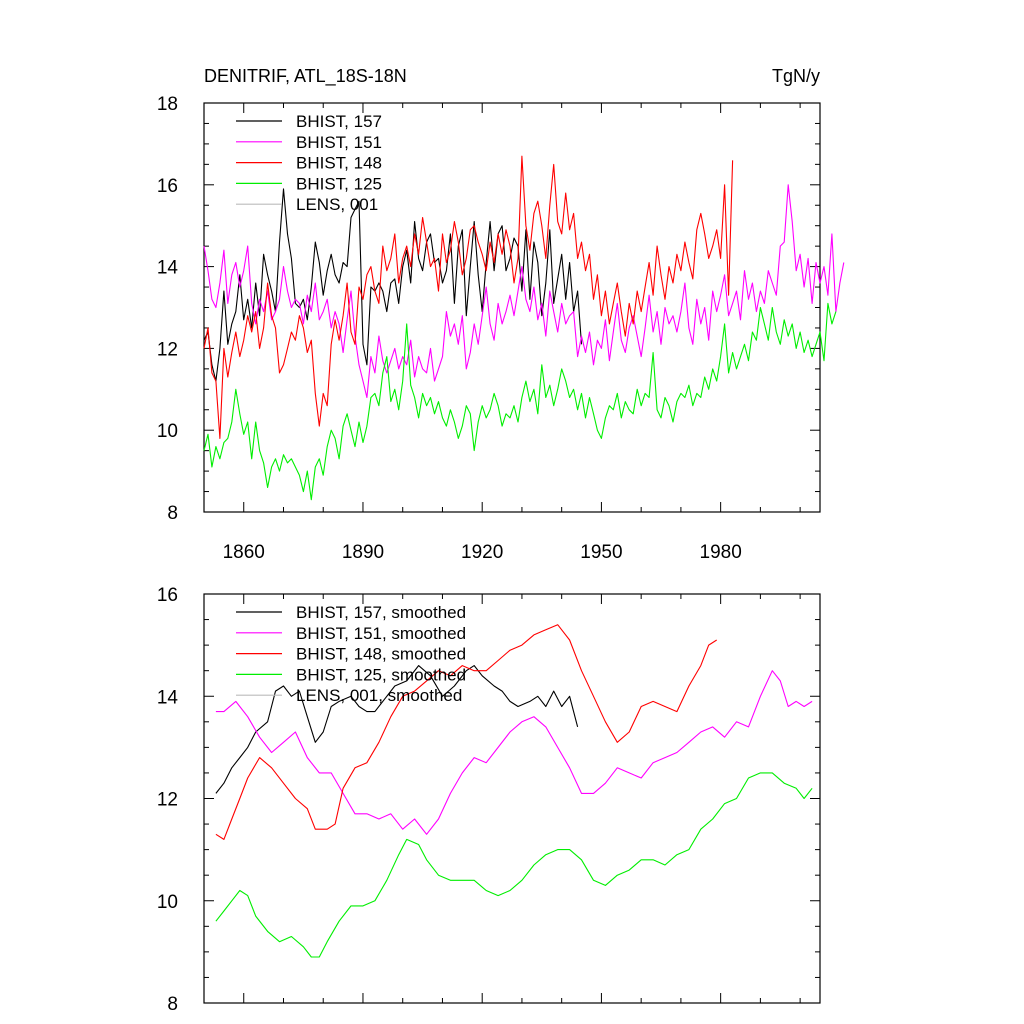  Describe the element at coordinates (482, 552) in the screenshot. I see `x-tick-label: 1920` at that location.